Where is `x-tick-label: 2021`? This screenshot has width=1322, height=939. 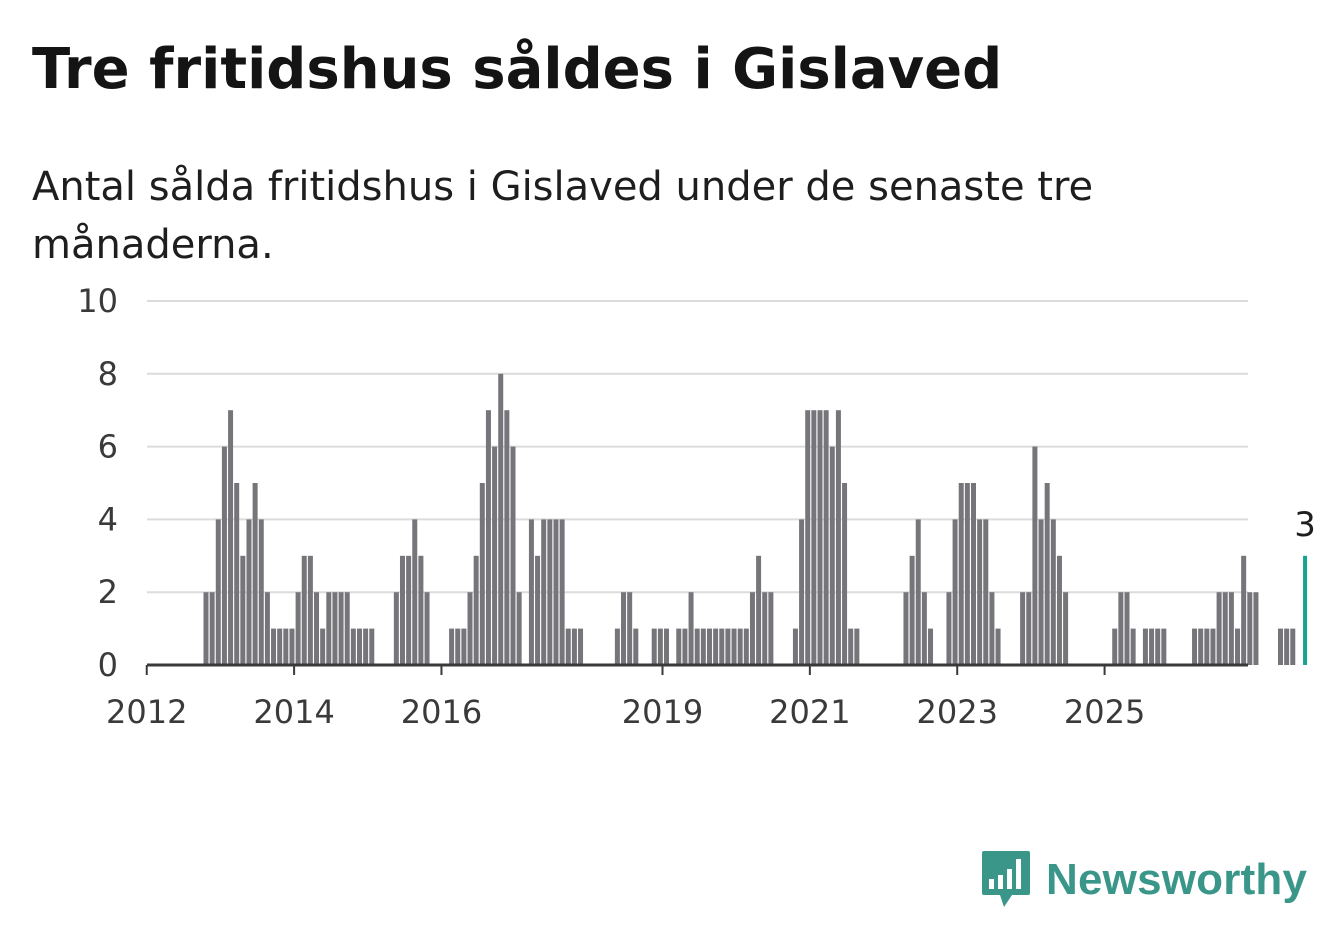
x-tick-label: 2021 is located at coordinates (809, 712).